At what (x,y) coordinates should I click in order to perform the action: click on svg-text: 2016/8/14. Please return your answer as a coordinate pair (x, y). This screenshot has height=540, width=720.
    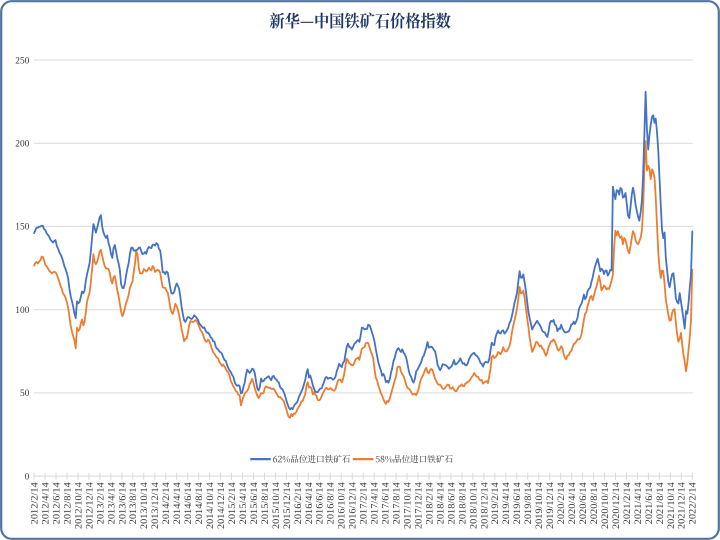
    Looking at the image, I should click on (332, 503).